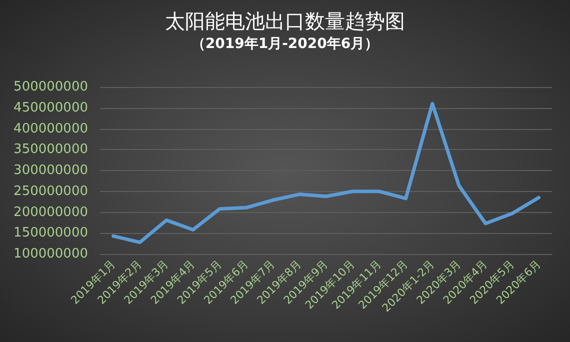  I want to click on y-tick-label: 300000000, so click(51, 170).